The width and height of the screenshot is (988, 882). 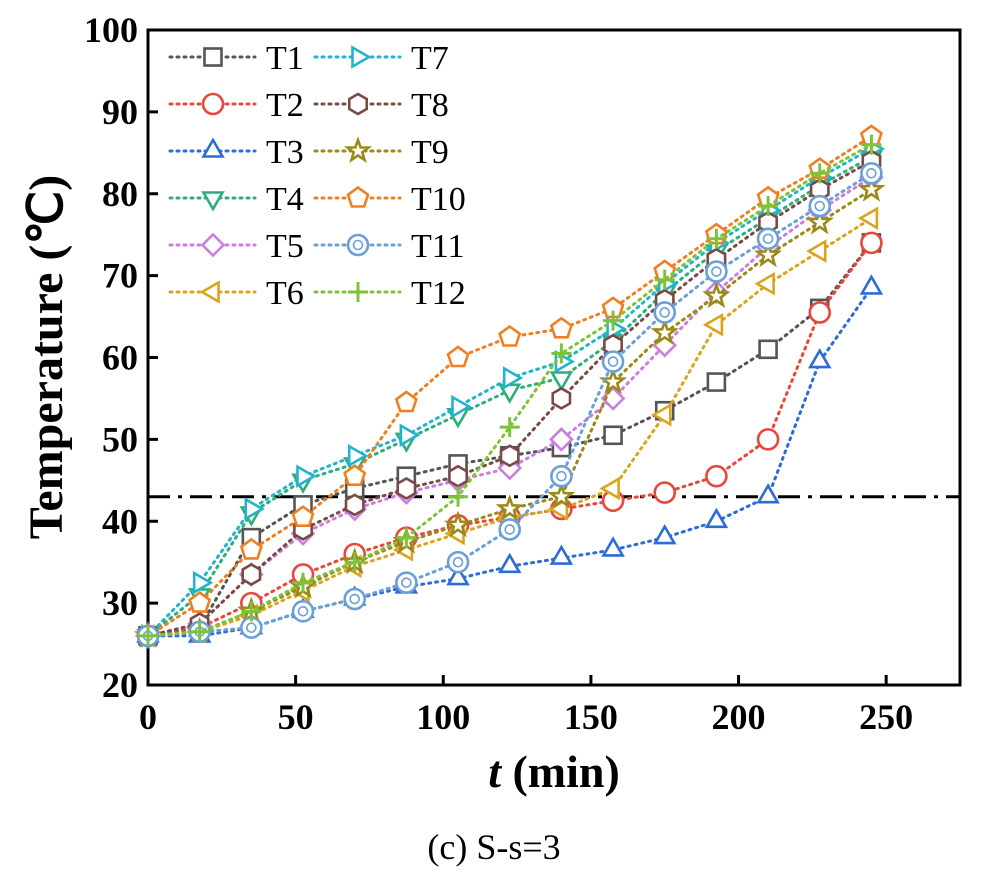 What do you see at coordinates (285, 58) in the screenshot?
I see `legend-label: T1` at bounding box center [285, 58].